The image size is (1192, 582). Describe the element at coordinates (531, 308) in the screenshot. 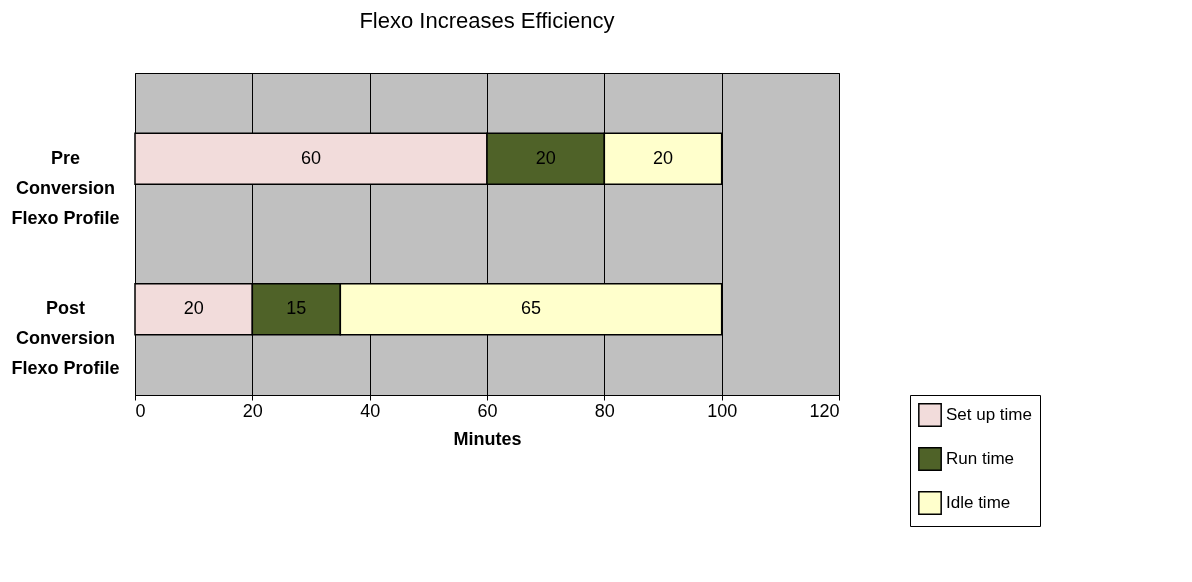

I see `data-label: 65` at that location.